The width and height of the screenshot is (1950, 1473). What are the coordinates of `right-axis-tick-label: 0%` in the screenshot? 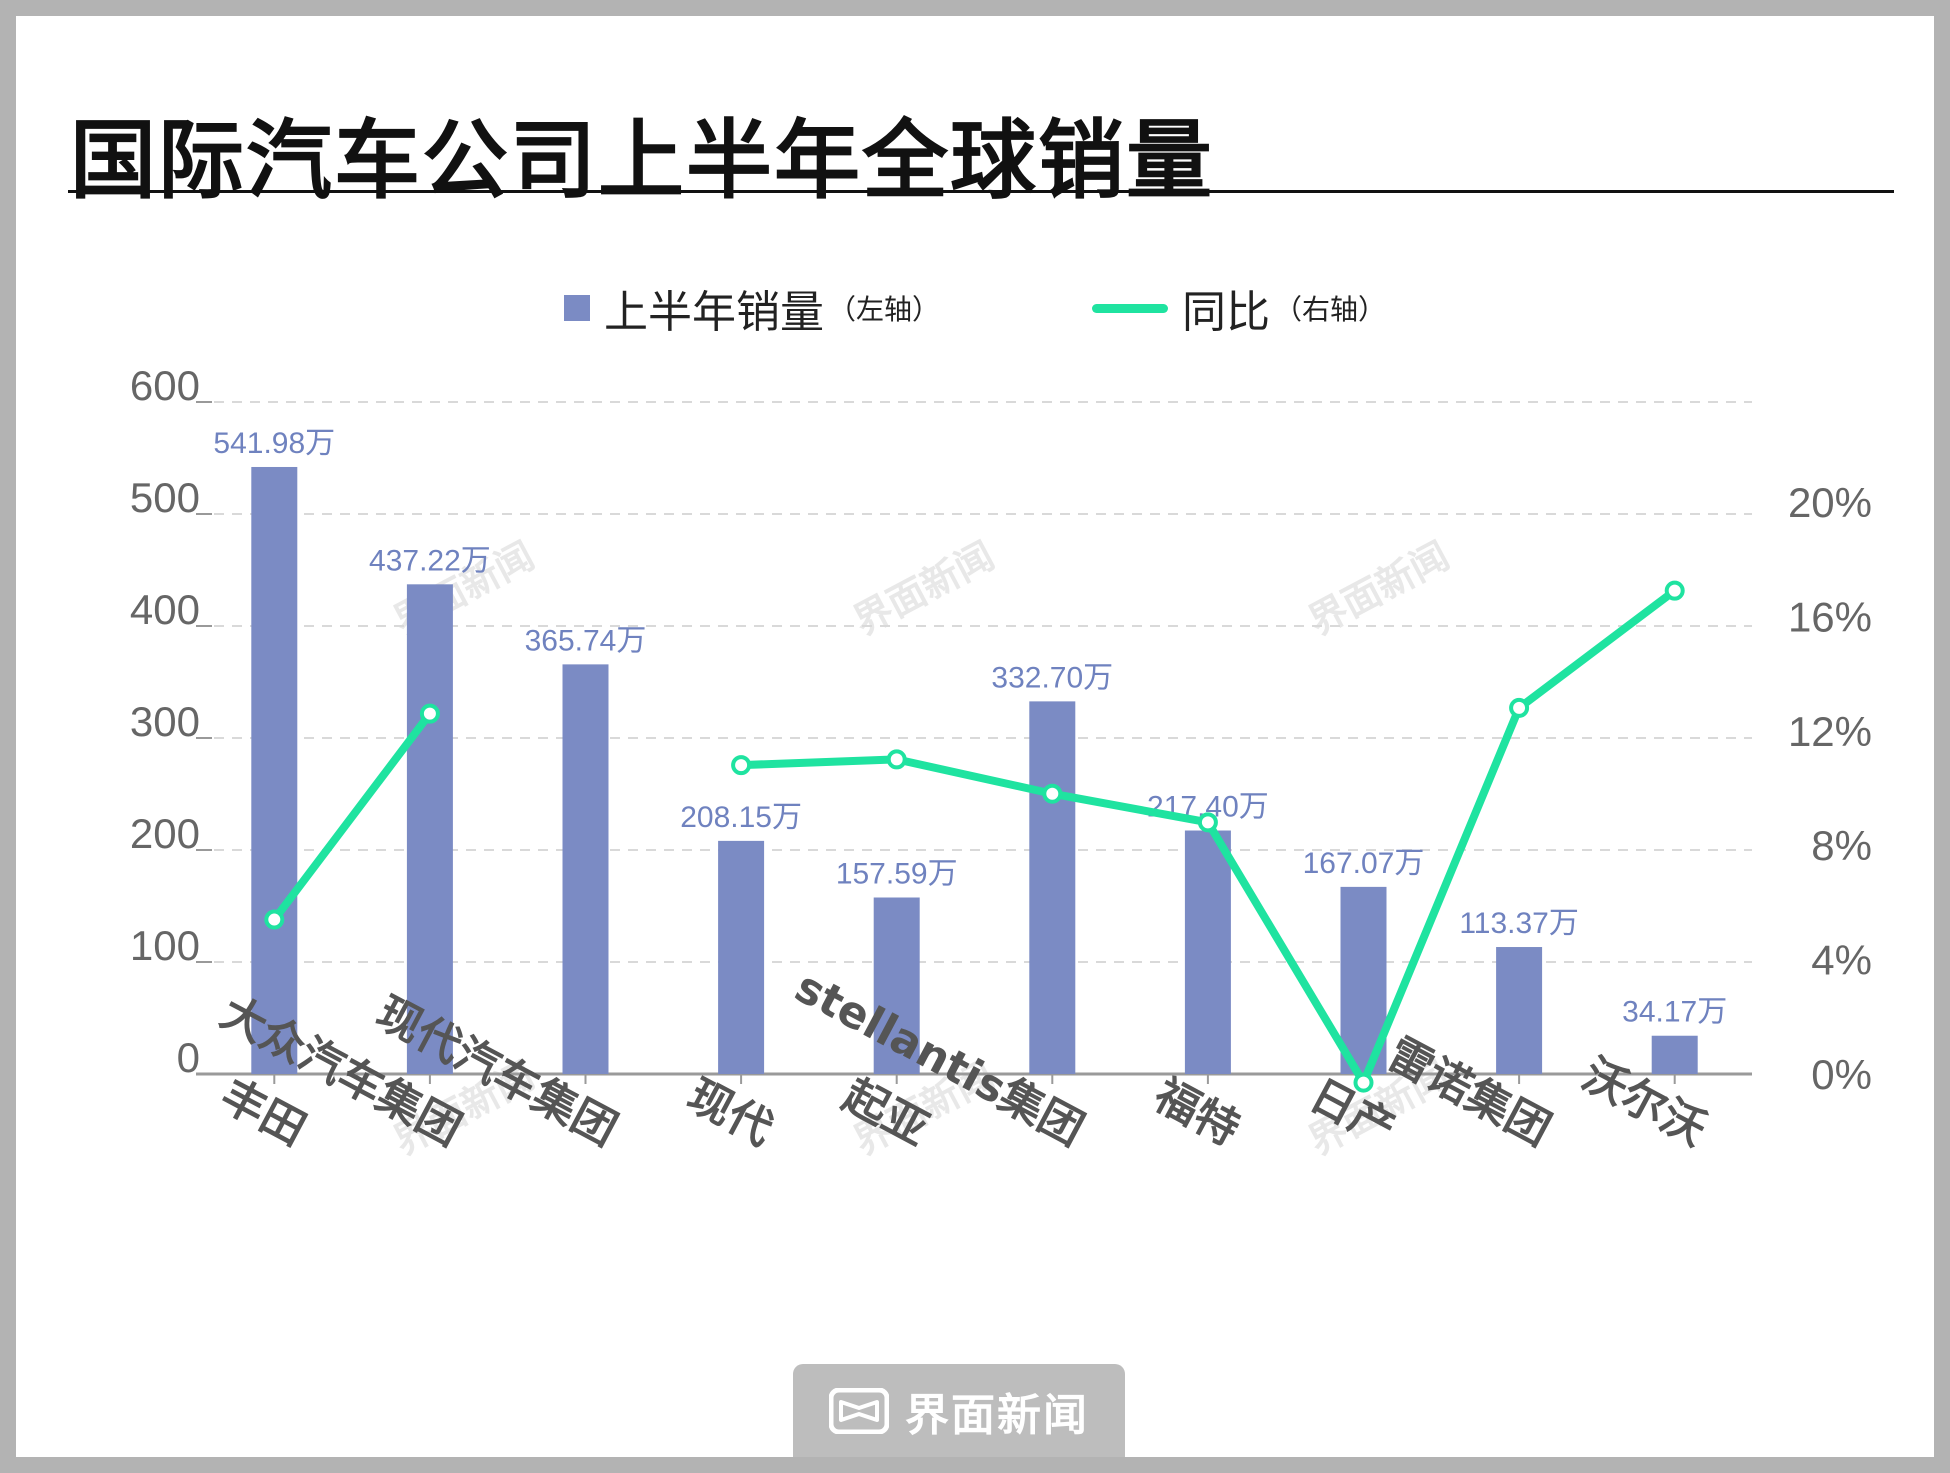 It's located at (1841, 1074).